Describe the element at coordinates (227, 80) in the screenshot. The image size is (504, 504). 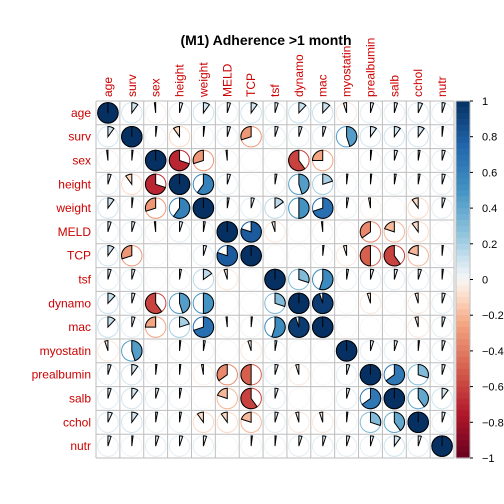
I see `column-label: MELD` at that location.